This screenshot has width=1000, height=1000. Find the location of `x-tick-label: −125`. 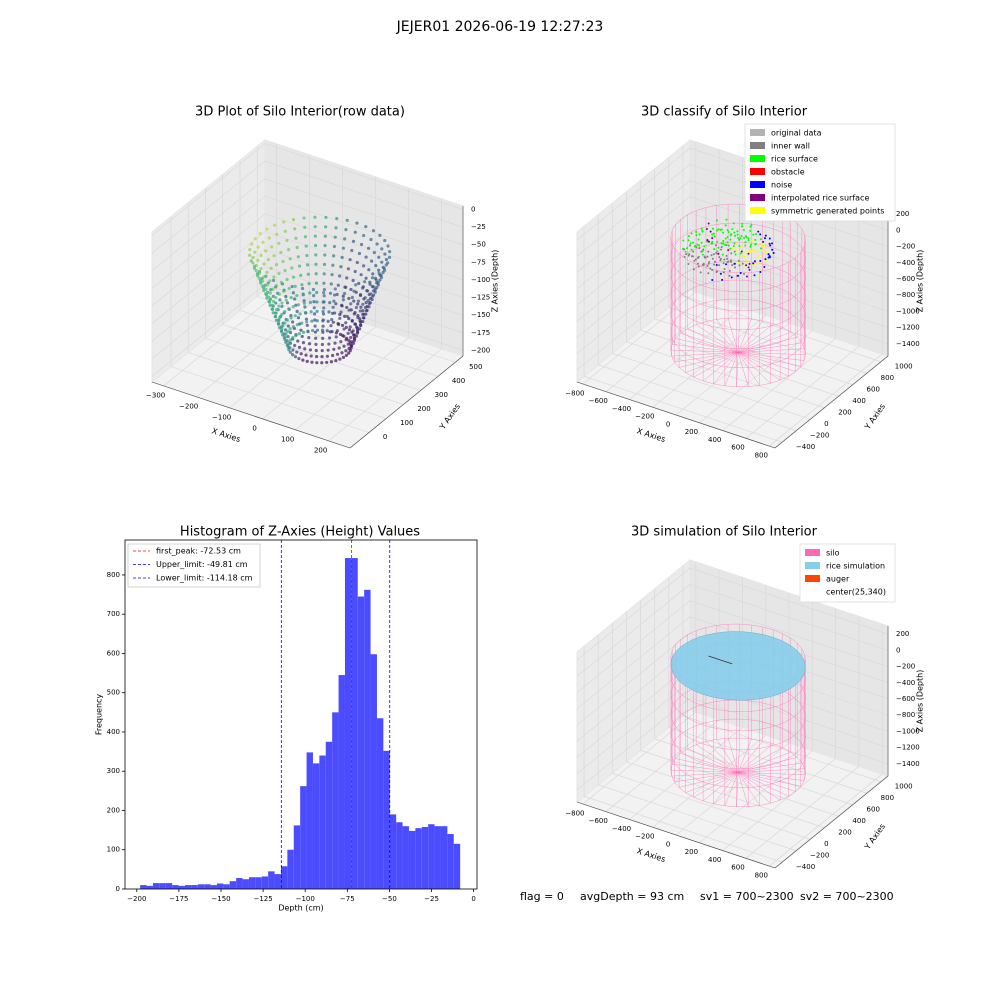

x-tick-label: −125 is located at coordinates (262, 899).